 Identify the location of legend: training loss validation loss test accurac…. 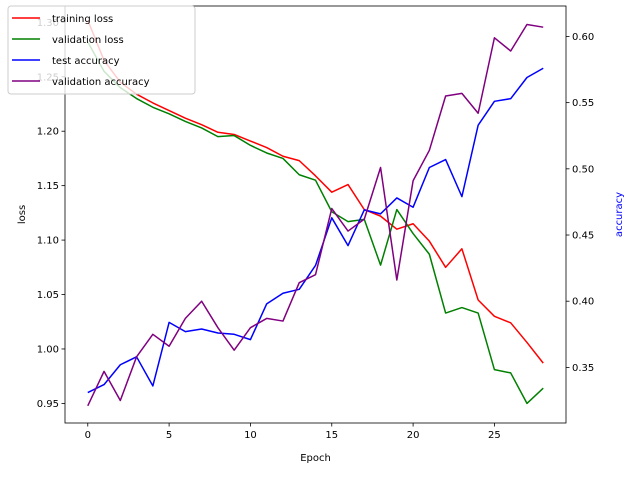
(101, 50).